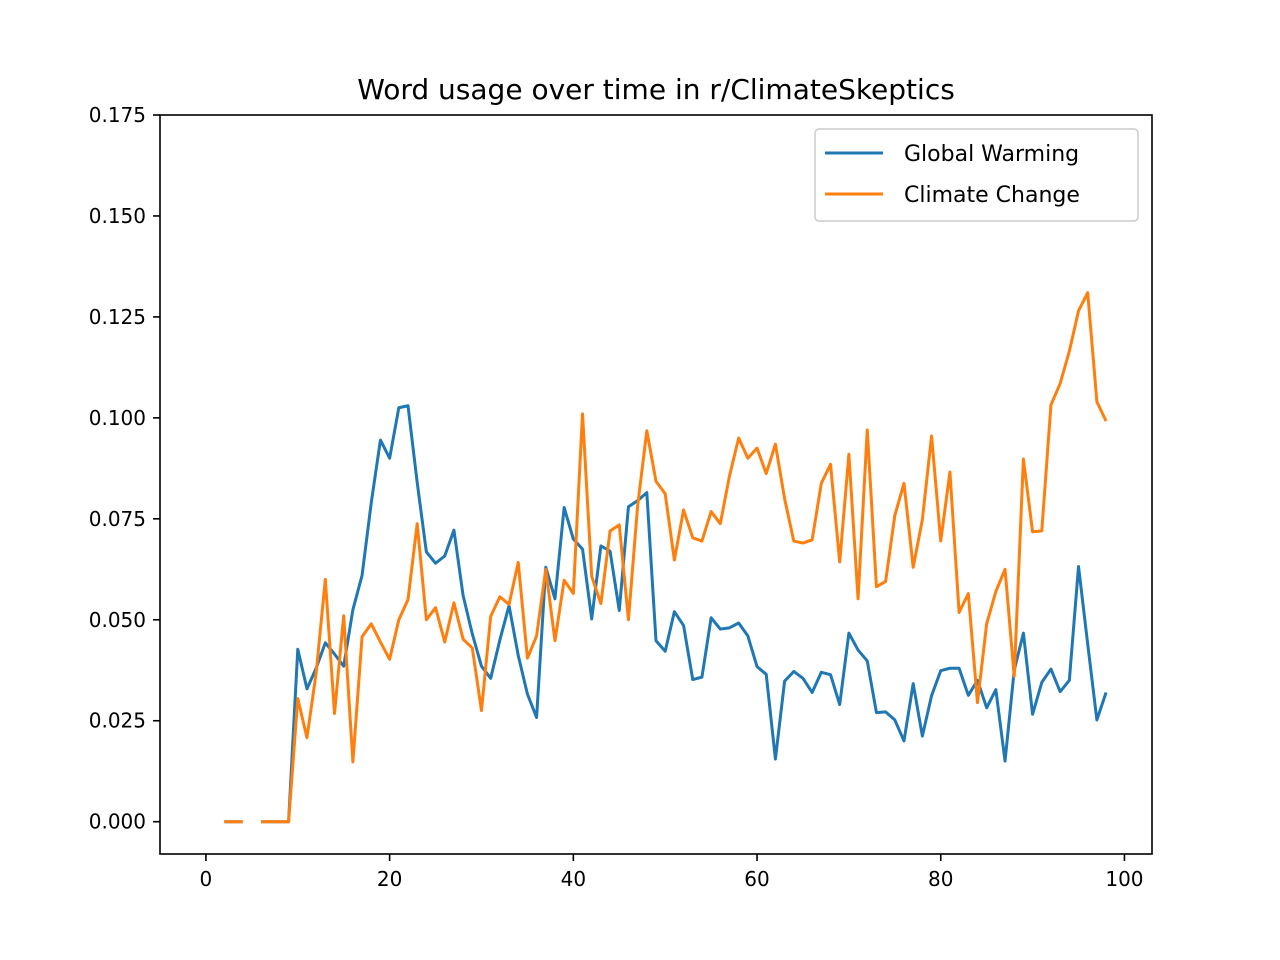 This screenshot has height=960, width=1280. I want to click on x-tick-label: 20, so click(389, 879).